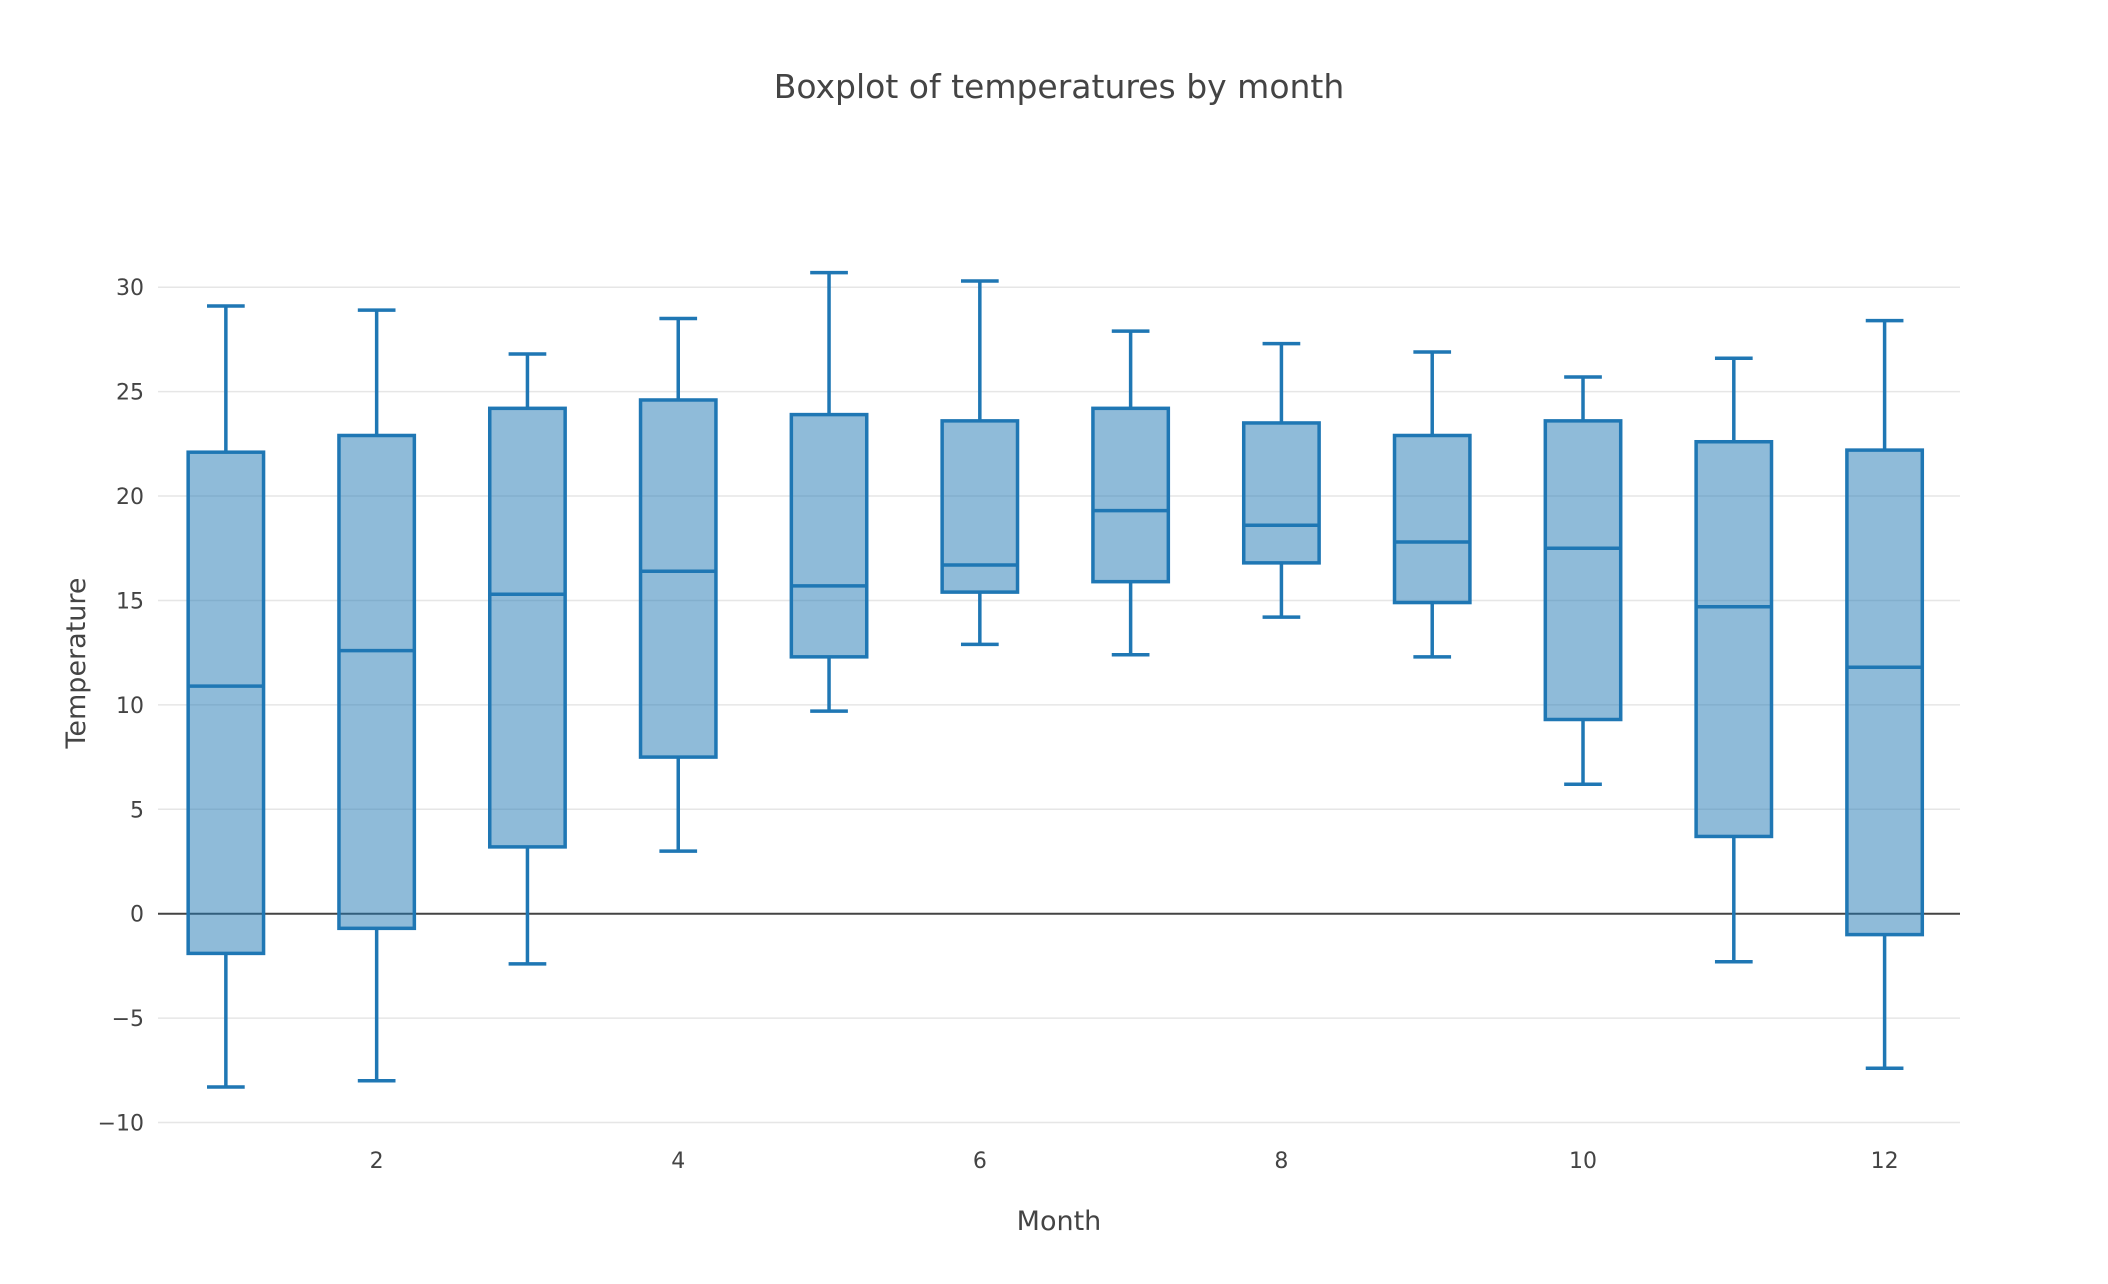 Image resolution: width=2108 pixels, height=1284 pixels. What do you see at coordinates (1059, 1221) in the screenshot?
I see `x-axis-label: Month` at bounding box center [1059, 1221].